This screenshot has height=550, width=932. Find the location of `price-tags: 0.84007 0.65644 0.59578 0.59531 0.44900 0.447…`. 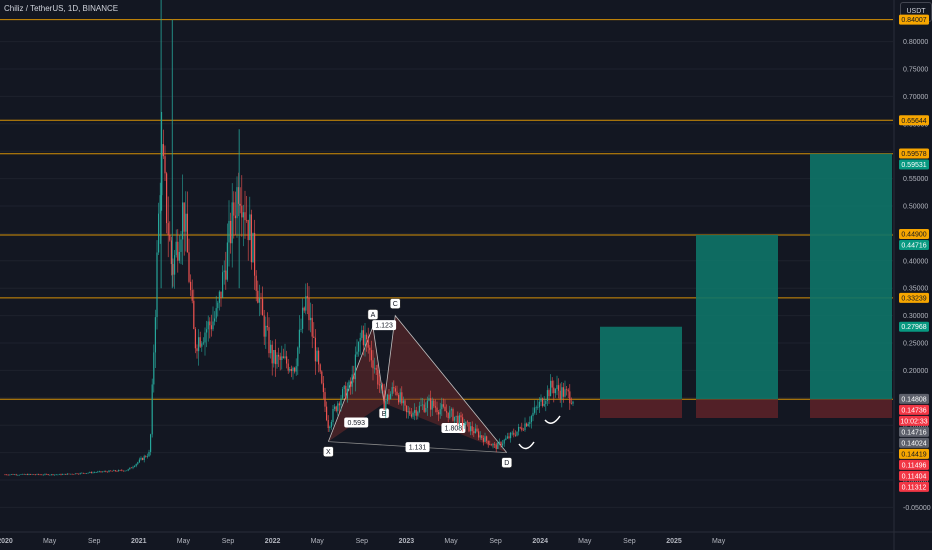

price-tags: 0.84007 0.65644 0.59578 0.59531 0.44900 0.447… is located at coordinates (914, 253).